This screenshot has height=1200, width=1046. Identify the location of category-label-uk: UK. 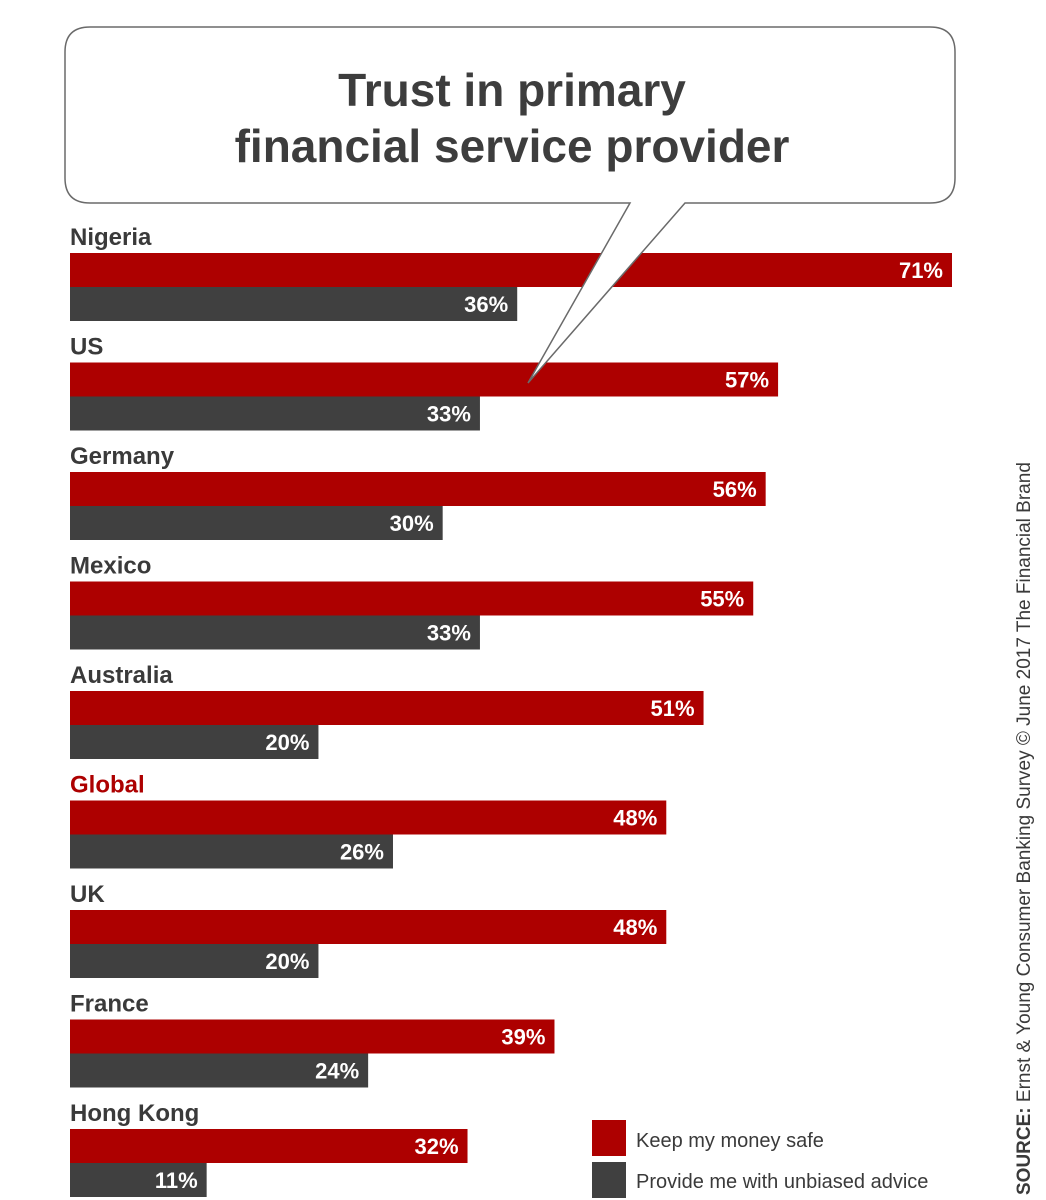
(87, 894).